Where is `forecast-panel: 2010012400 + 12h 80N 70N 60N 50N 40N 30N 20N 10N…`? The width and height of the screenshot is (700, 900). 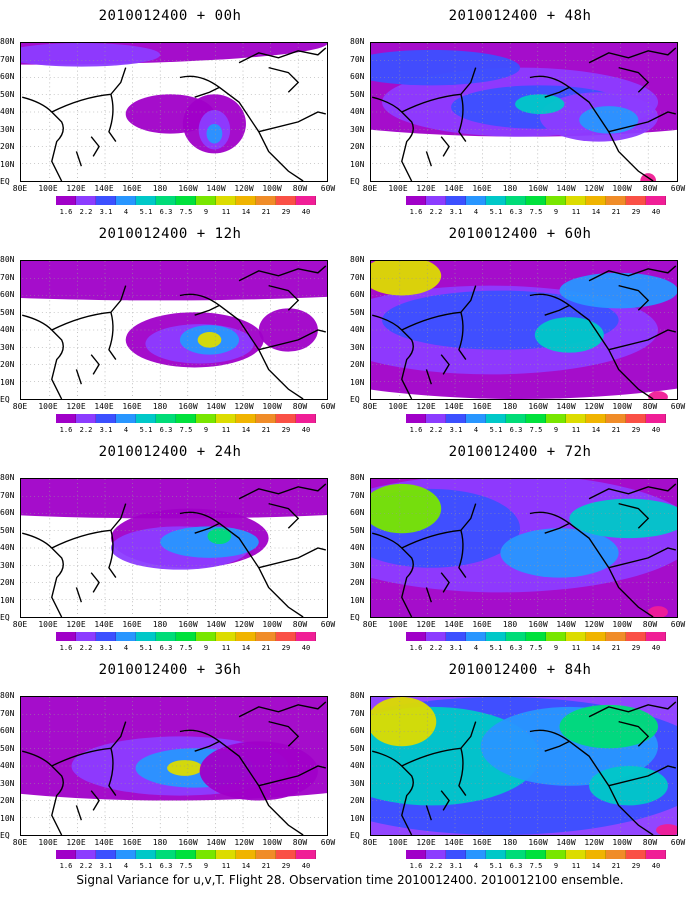
forecast-panel: 2010012400 + 12h 80N 70N 60N 50N 40N 30N 20N 10N… is located at coordinates (170, 327).